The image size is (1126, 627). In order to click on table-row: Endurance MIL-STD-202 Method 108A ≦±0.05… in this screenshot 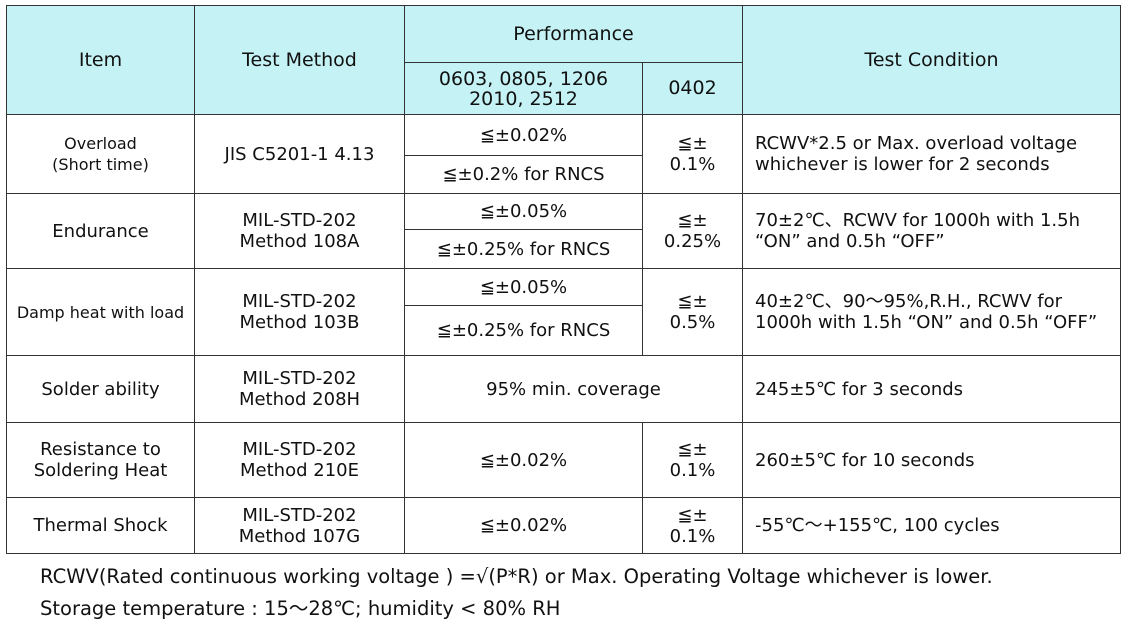, I will do `click(563, 231)`.